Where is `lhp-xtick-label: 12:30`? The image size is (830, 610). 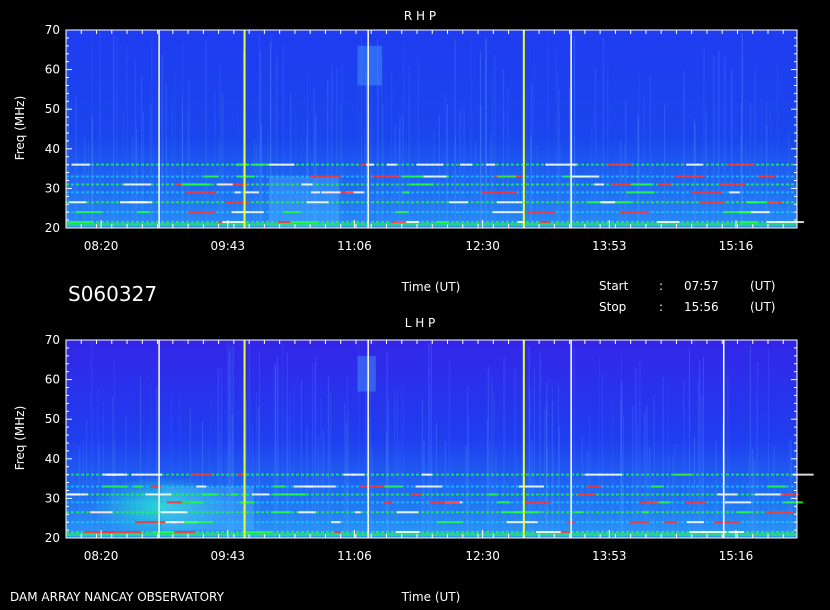
lhp-xtick-label: 12:30 is located at coordinates (482, 556).